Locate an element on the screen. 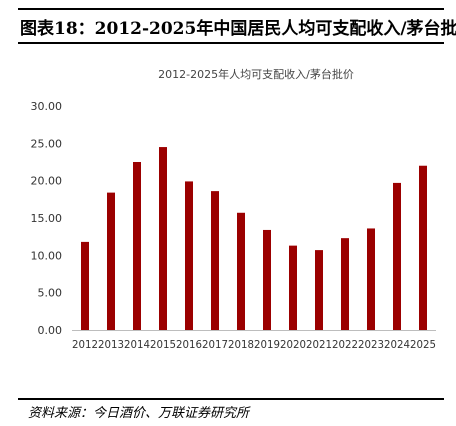  x-tick-label: 2014 is located at coordinates (137, 345).